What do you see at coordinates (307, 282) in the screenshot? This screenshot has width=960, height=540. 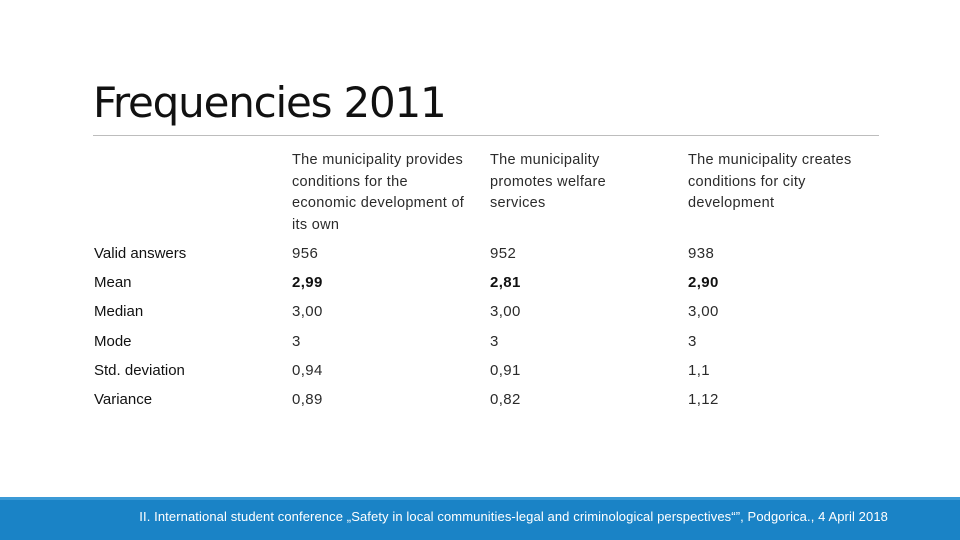 I see `table-cell: 2,99` at bounding box center [307, 282].